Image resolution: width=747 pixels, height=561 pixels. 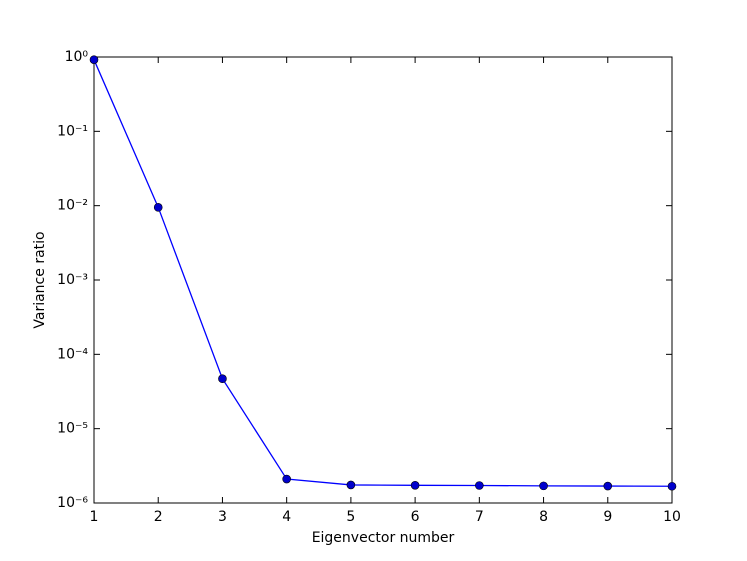 I want to click on y-tick-label: 10⁻⁶, so click(x=72, y=503).